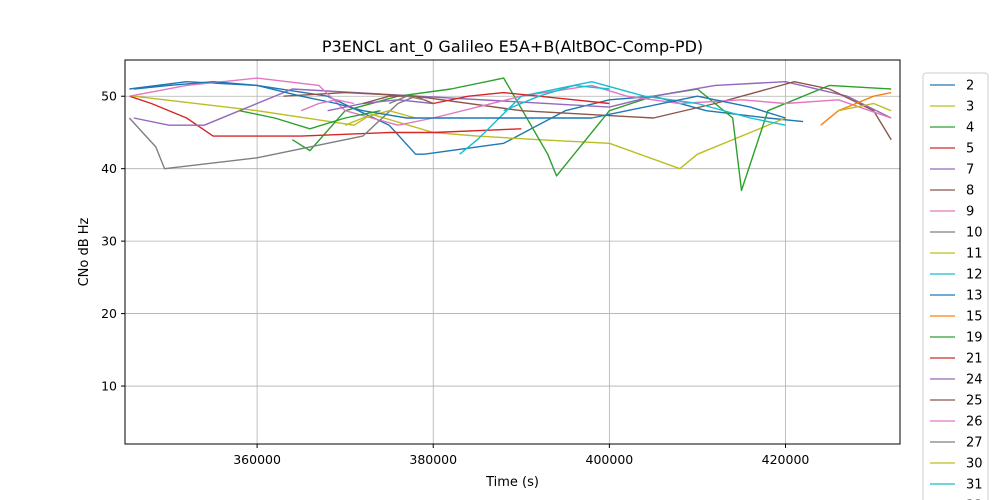 The height and width of the screenshot is (500, 1000). What do you see at coordinates (974, 443) in the screenshot?
I see `legend-label-27: 27` at bounding box center [974, 443].